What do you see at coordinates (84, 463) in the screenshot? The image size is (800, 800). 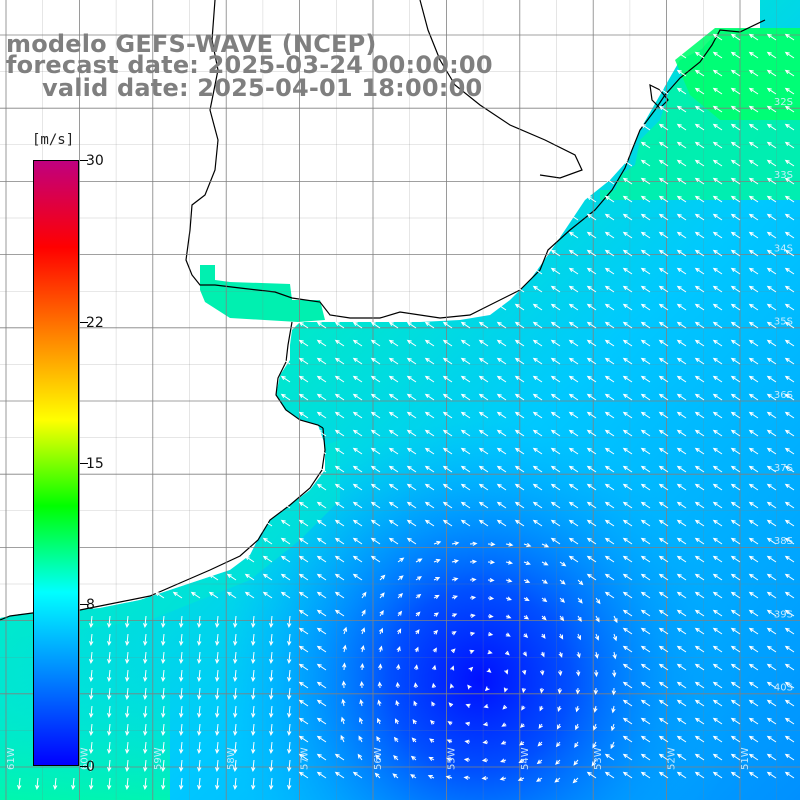 I see `colorbar-tick` at bounding box center [84, 463].